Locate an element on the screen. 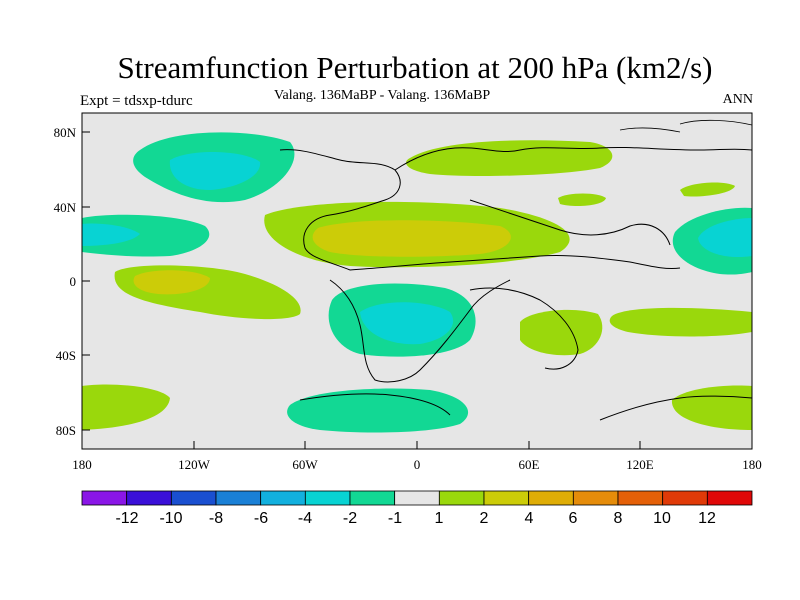  colorbar-label: -12 is located at coordinates (126, 518).